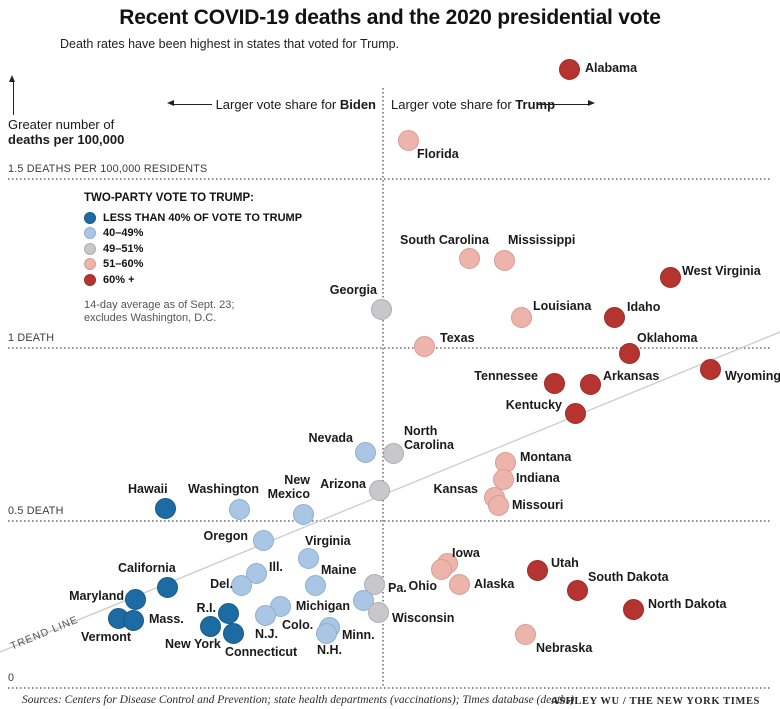  I want to click on y-axis-label: Greater number of deaths per 100,000, so click(66, 132).